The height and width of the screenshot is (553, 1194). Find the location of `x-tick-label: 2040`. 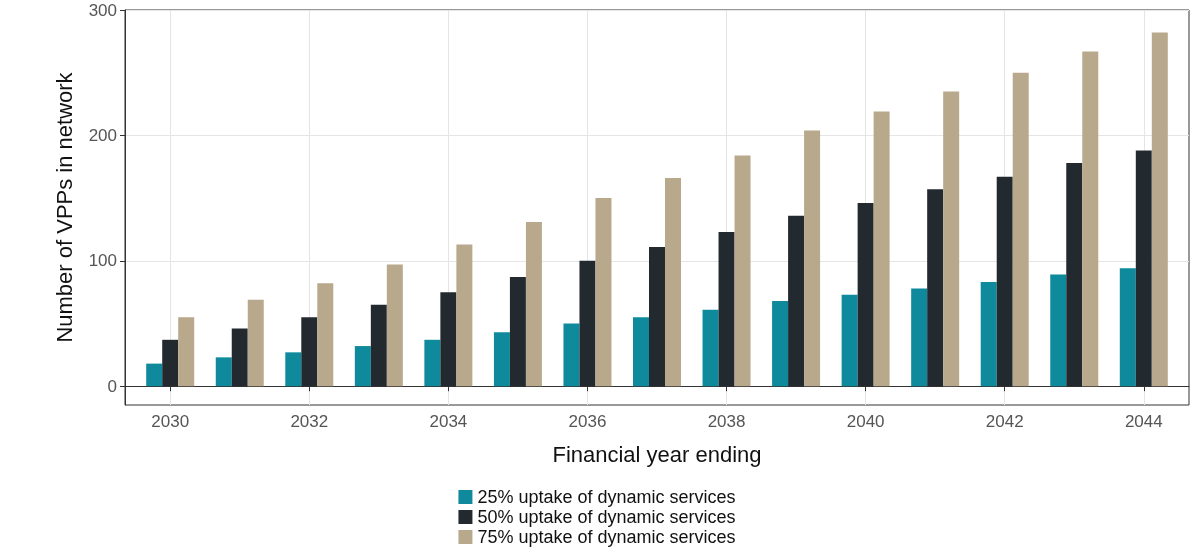

x-tick-label: 2040 is located at coordinates (865, 421).